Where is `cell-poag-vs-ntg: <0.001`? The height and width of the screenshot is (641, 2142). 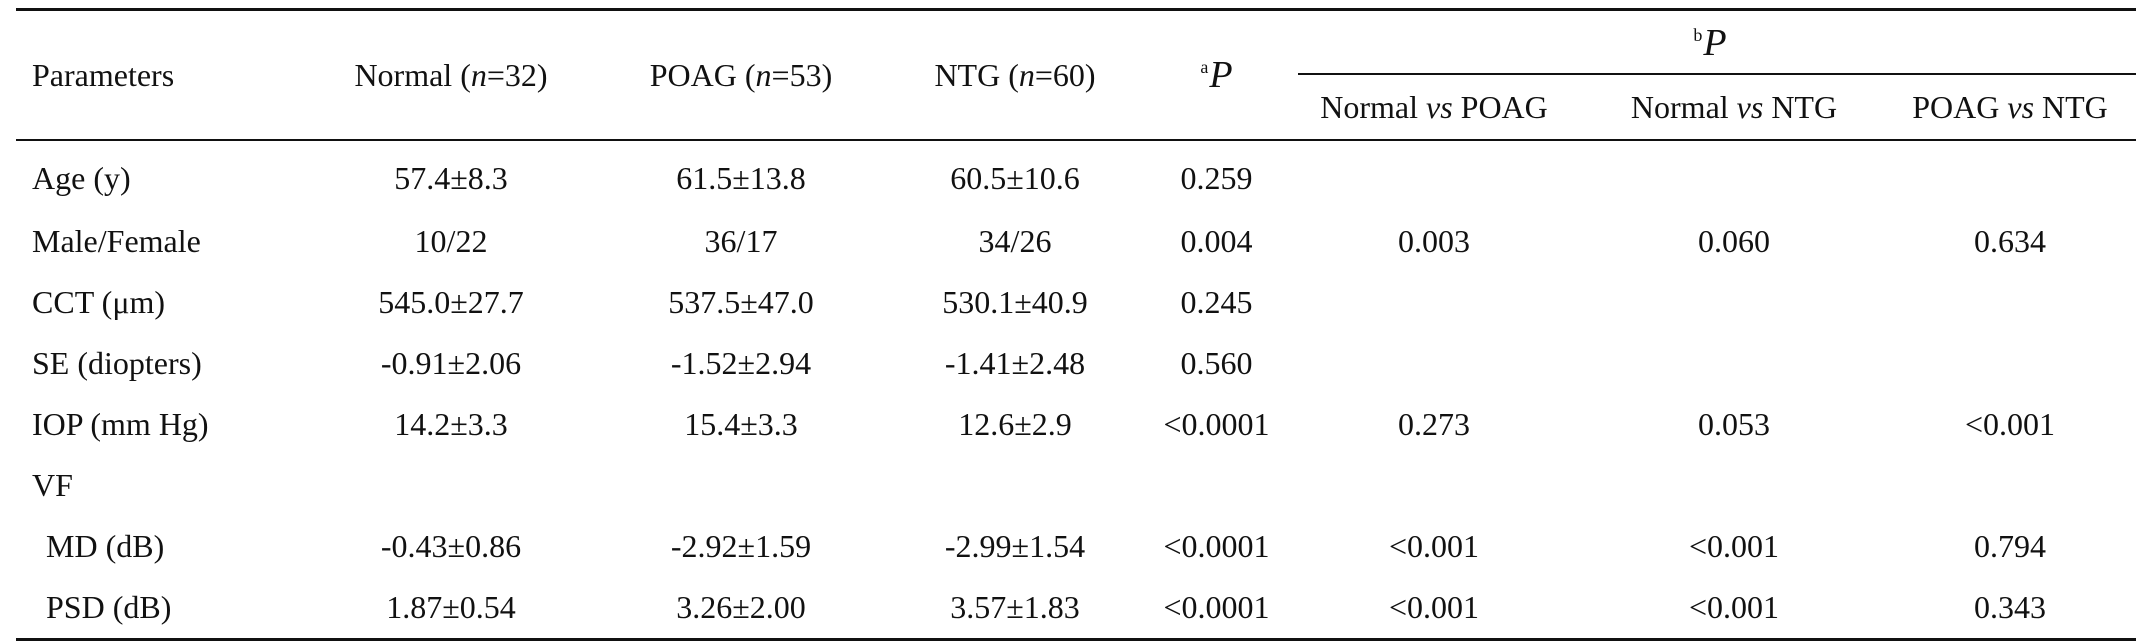
cell-poag-vs-ntg: <0.001 is located at coordinates (2010, 424).